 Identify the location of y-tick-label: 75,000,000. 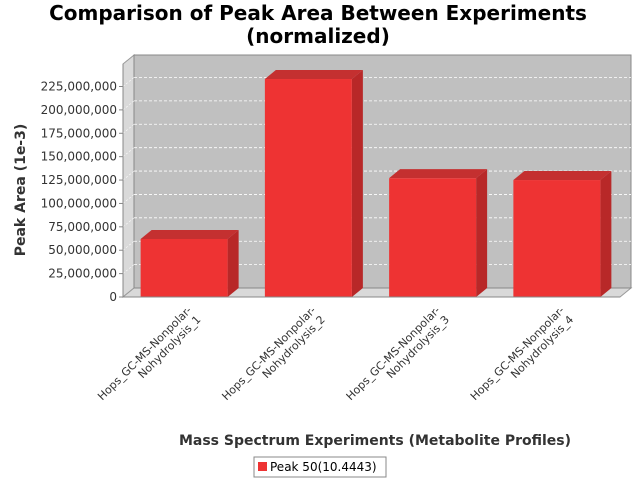
(82, 227).